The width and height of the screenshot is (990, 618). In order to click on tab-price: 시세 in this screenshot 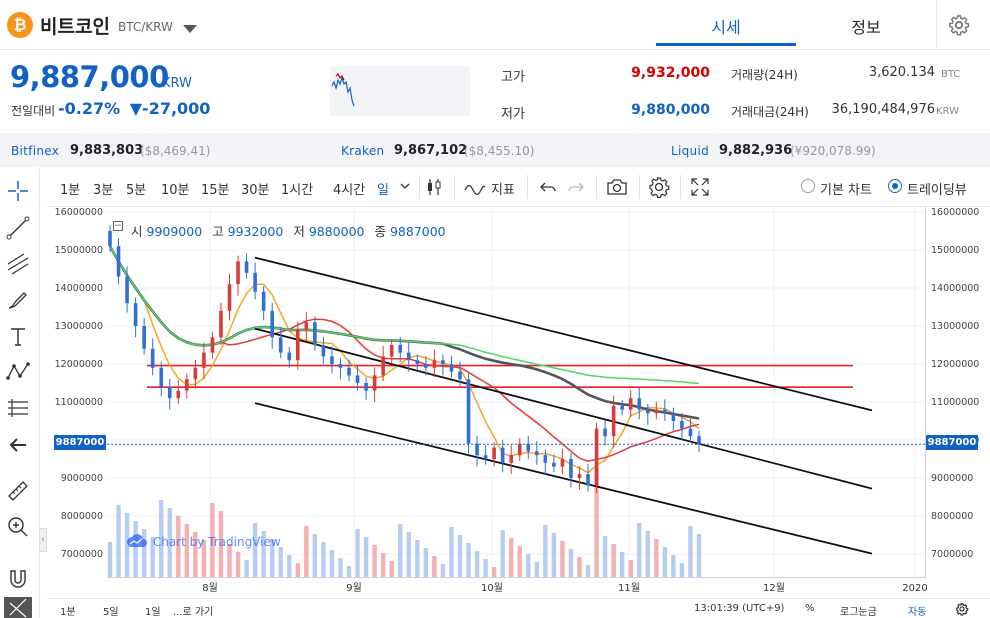, I will do `click(726, 27)`.